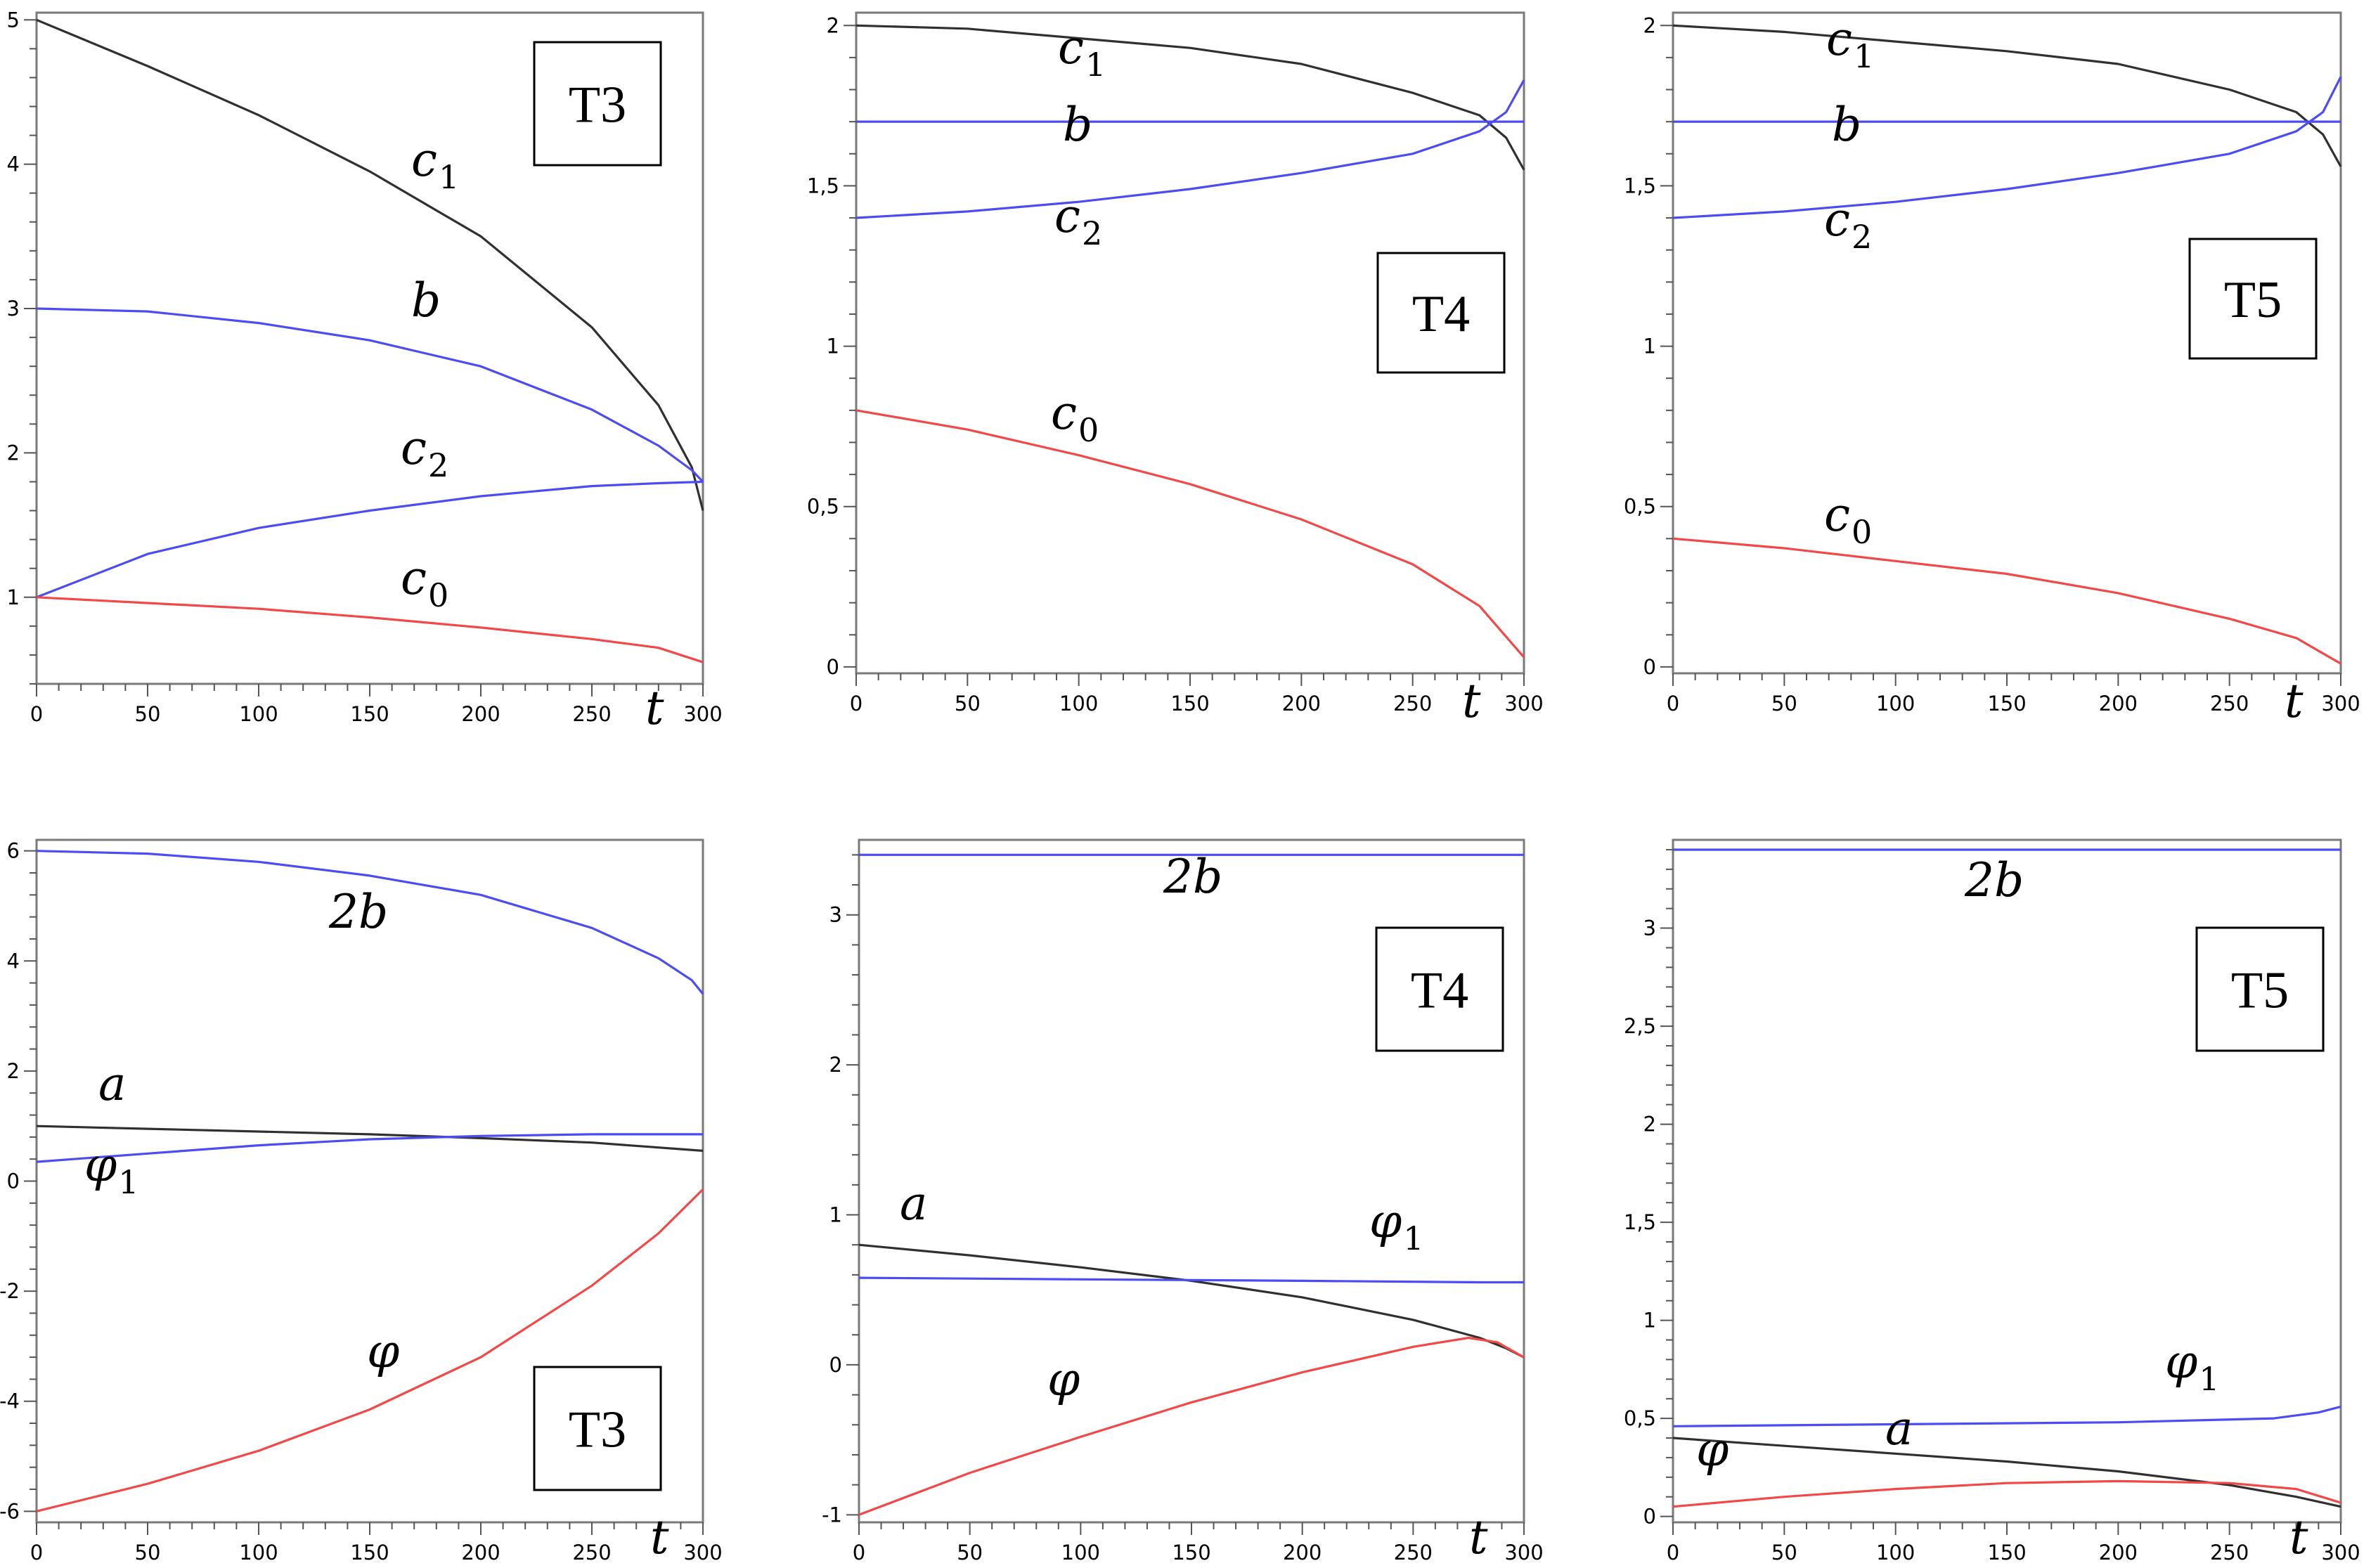 Image resolution: width=2371 pixels, height=1568 pixels. Describe the element at coordinates (1994, 880) in the screenshot. I see `series-label-1: 2b` at that location.